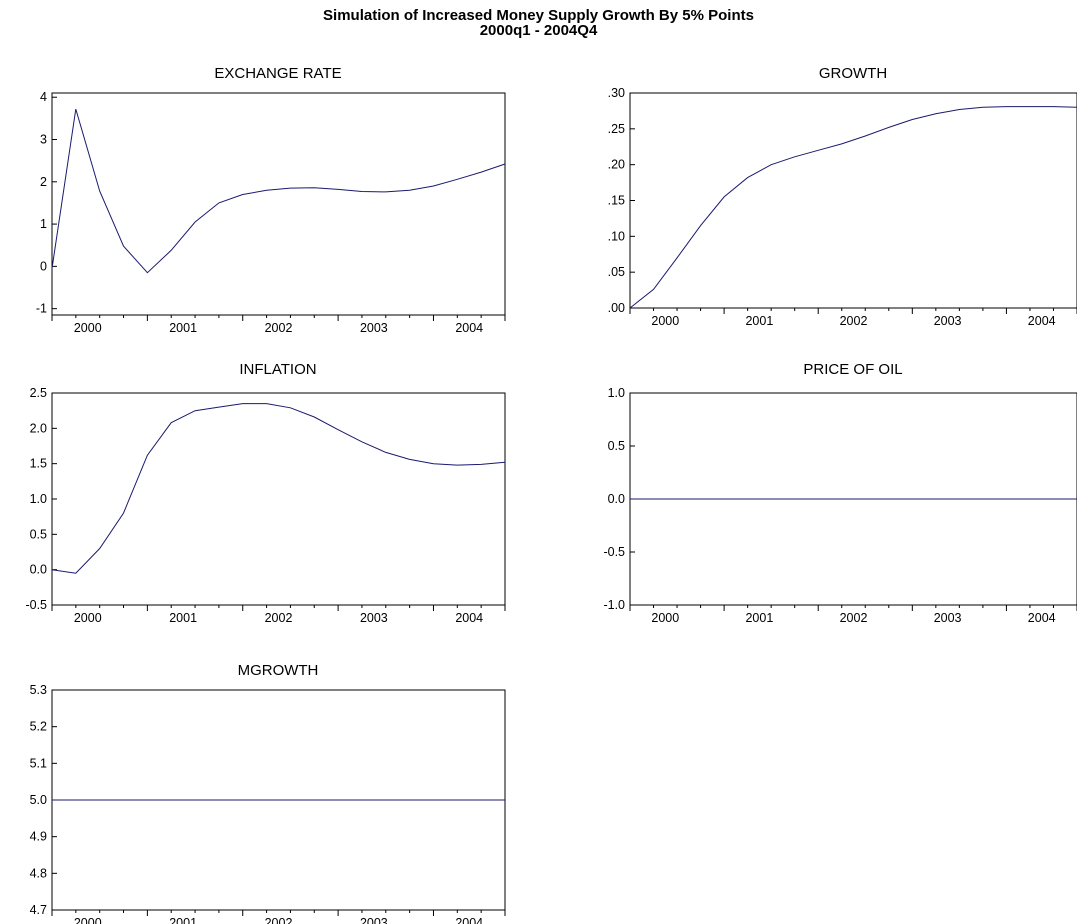  I want to click on y-tick-label: 2.5, so click(38, 393).